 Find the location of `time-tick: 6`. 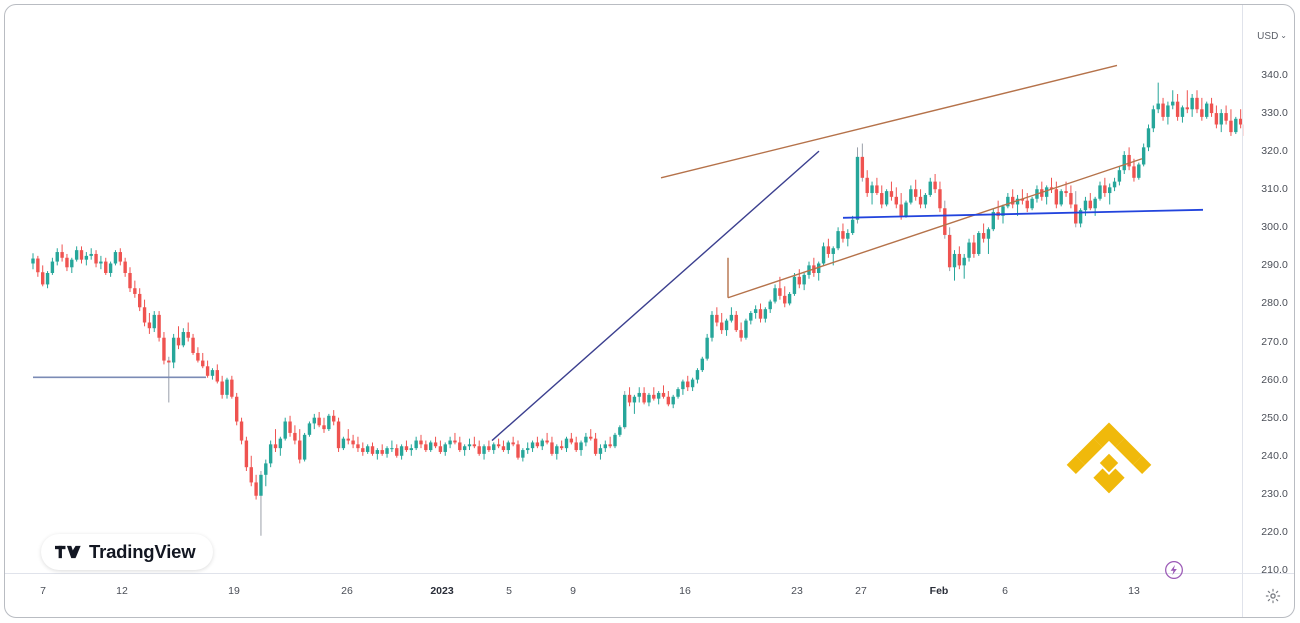

time-tick: 6 is located at coordinates (1005, 591).